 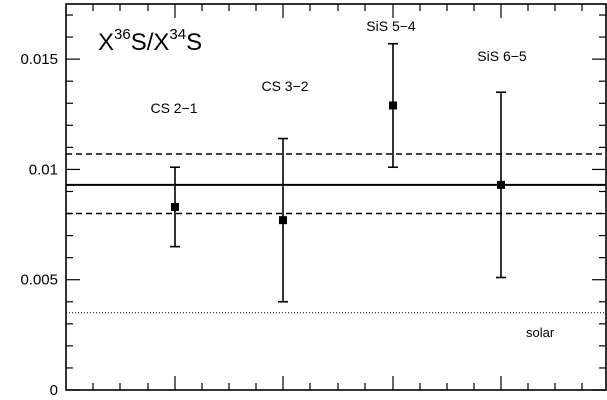 What do you see at coordinates (54, 390) in the screenshot?
I see `y-tick-label: 0` at bounding box center [54, 390].